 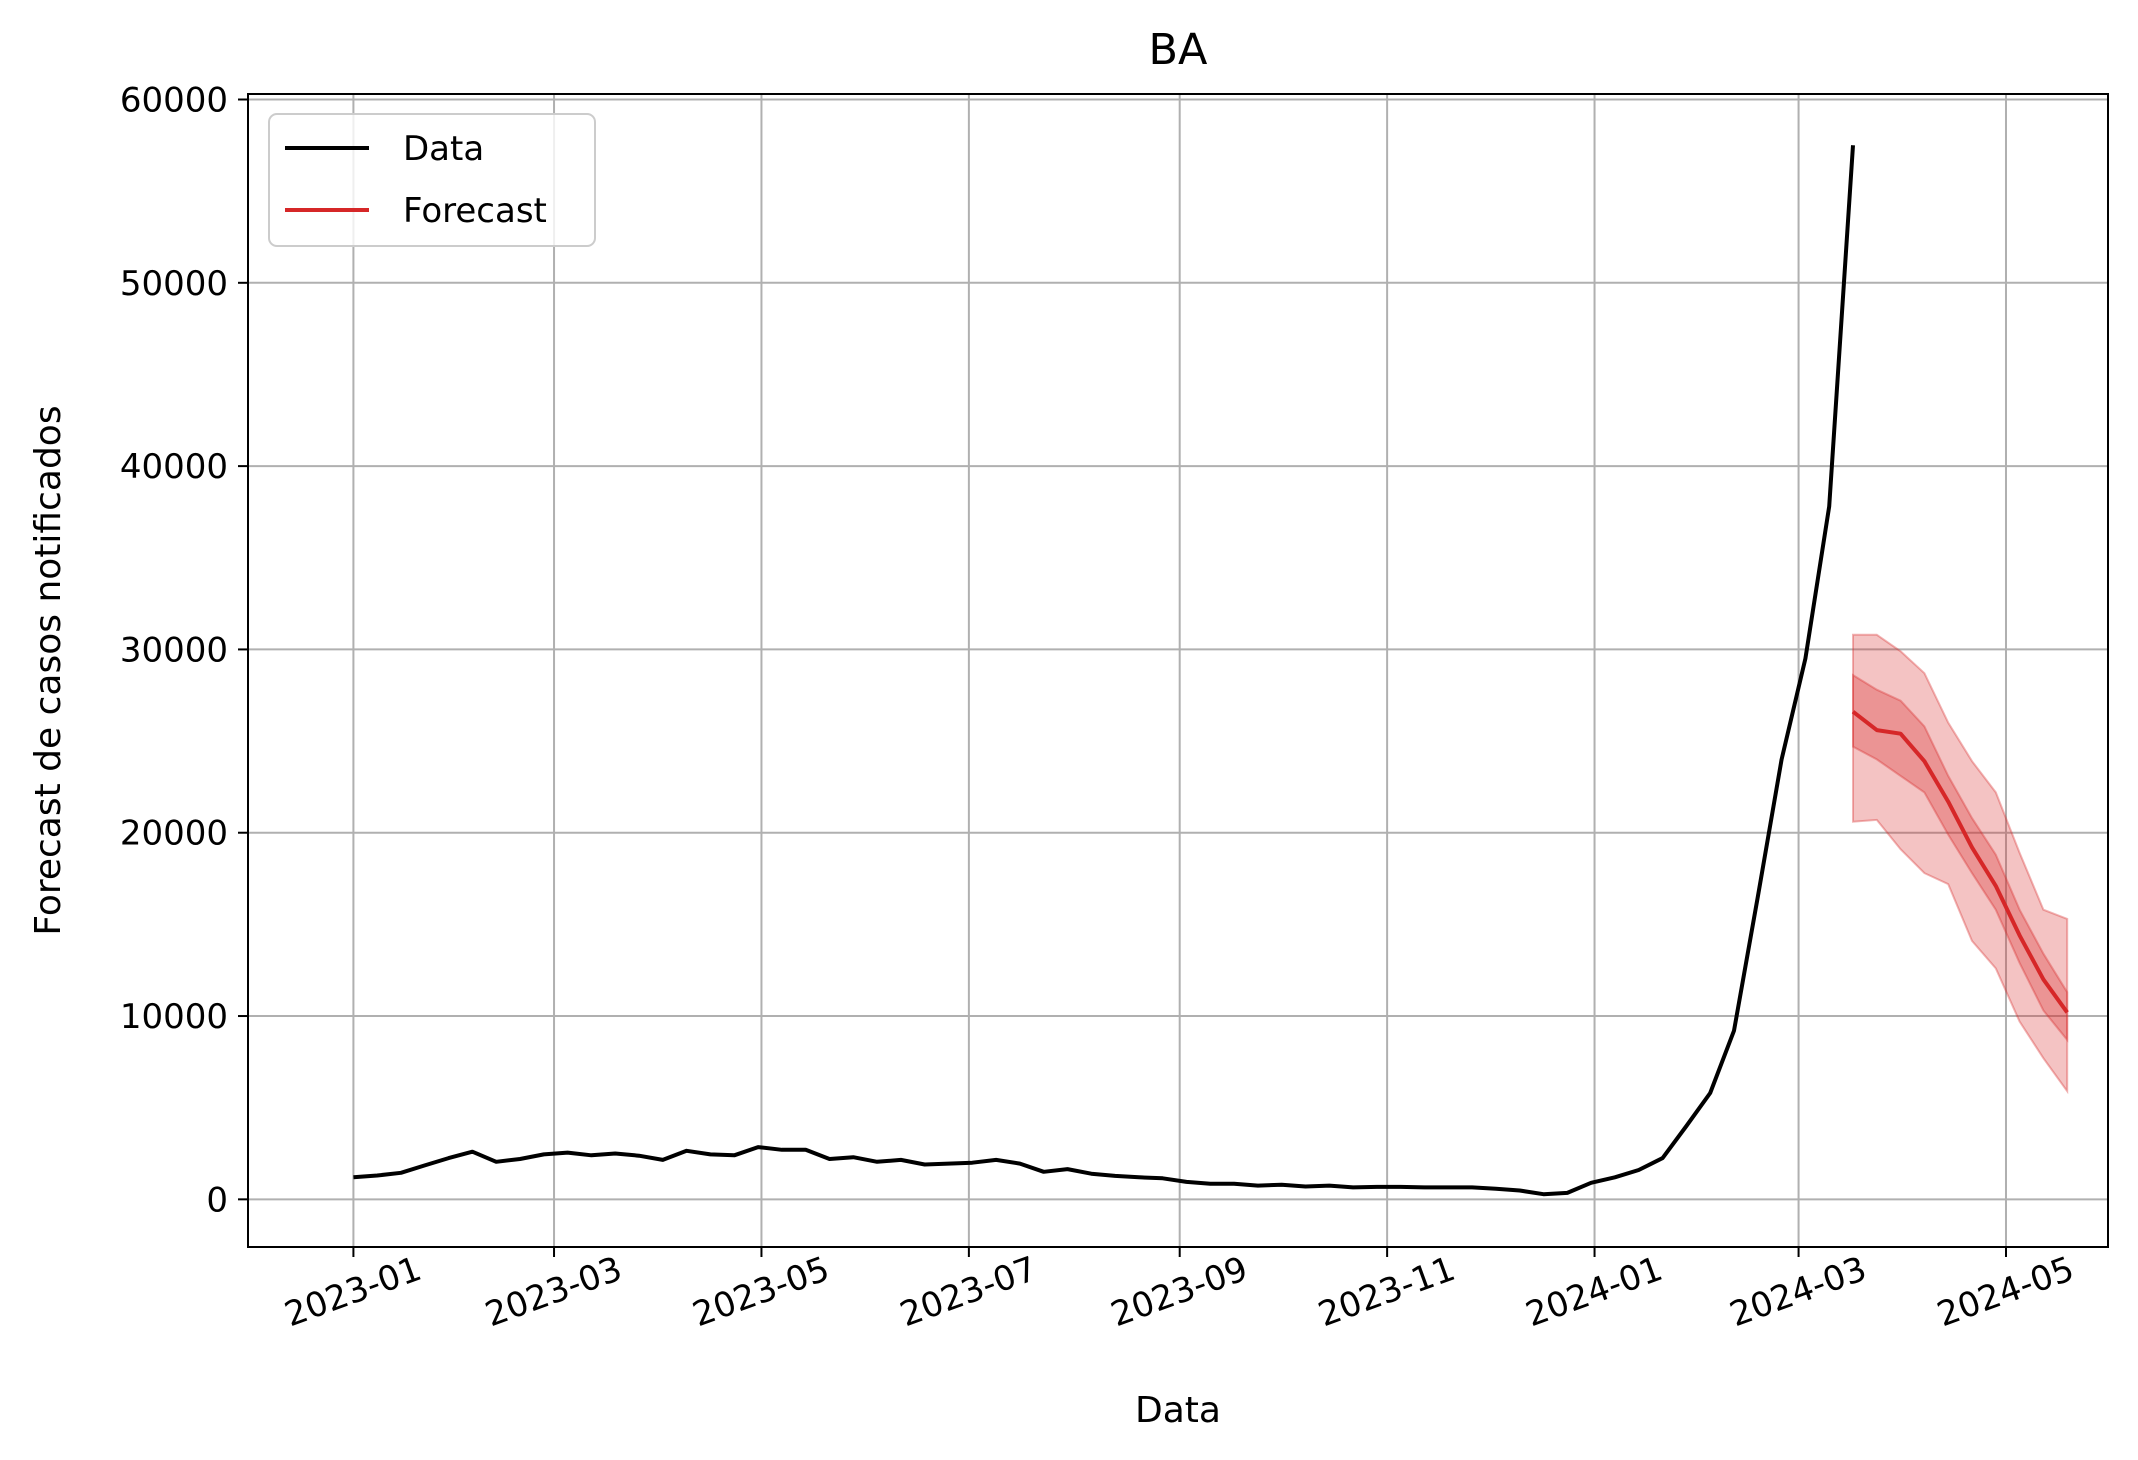 I want to click on y-tick-label: 50000, so click(x=174, y=284).